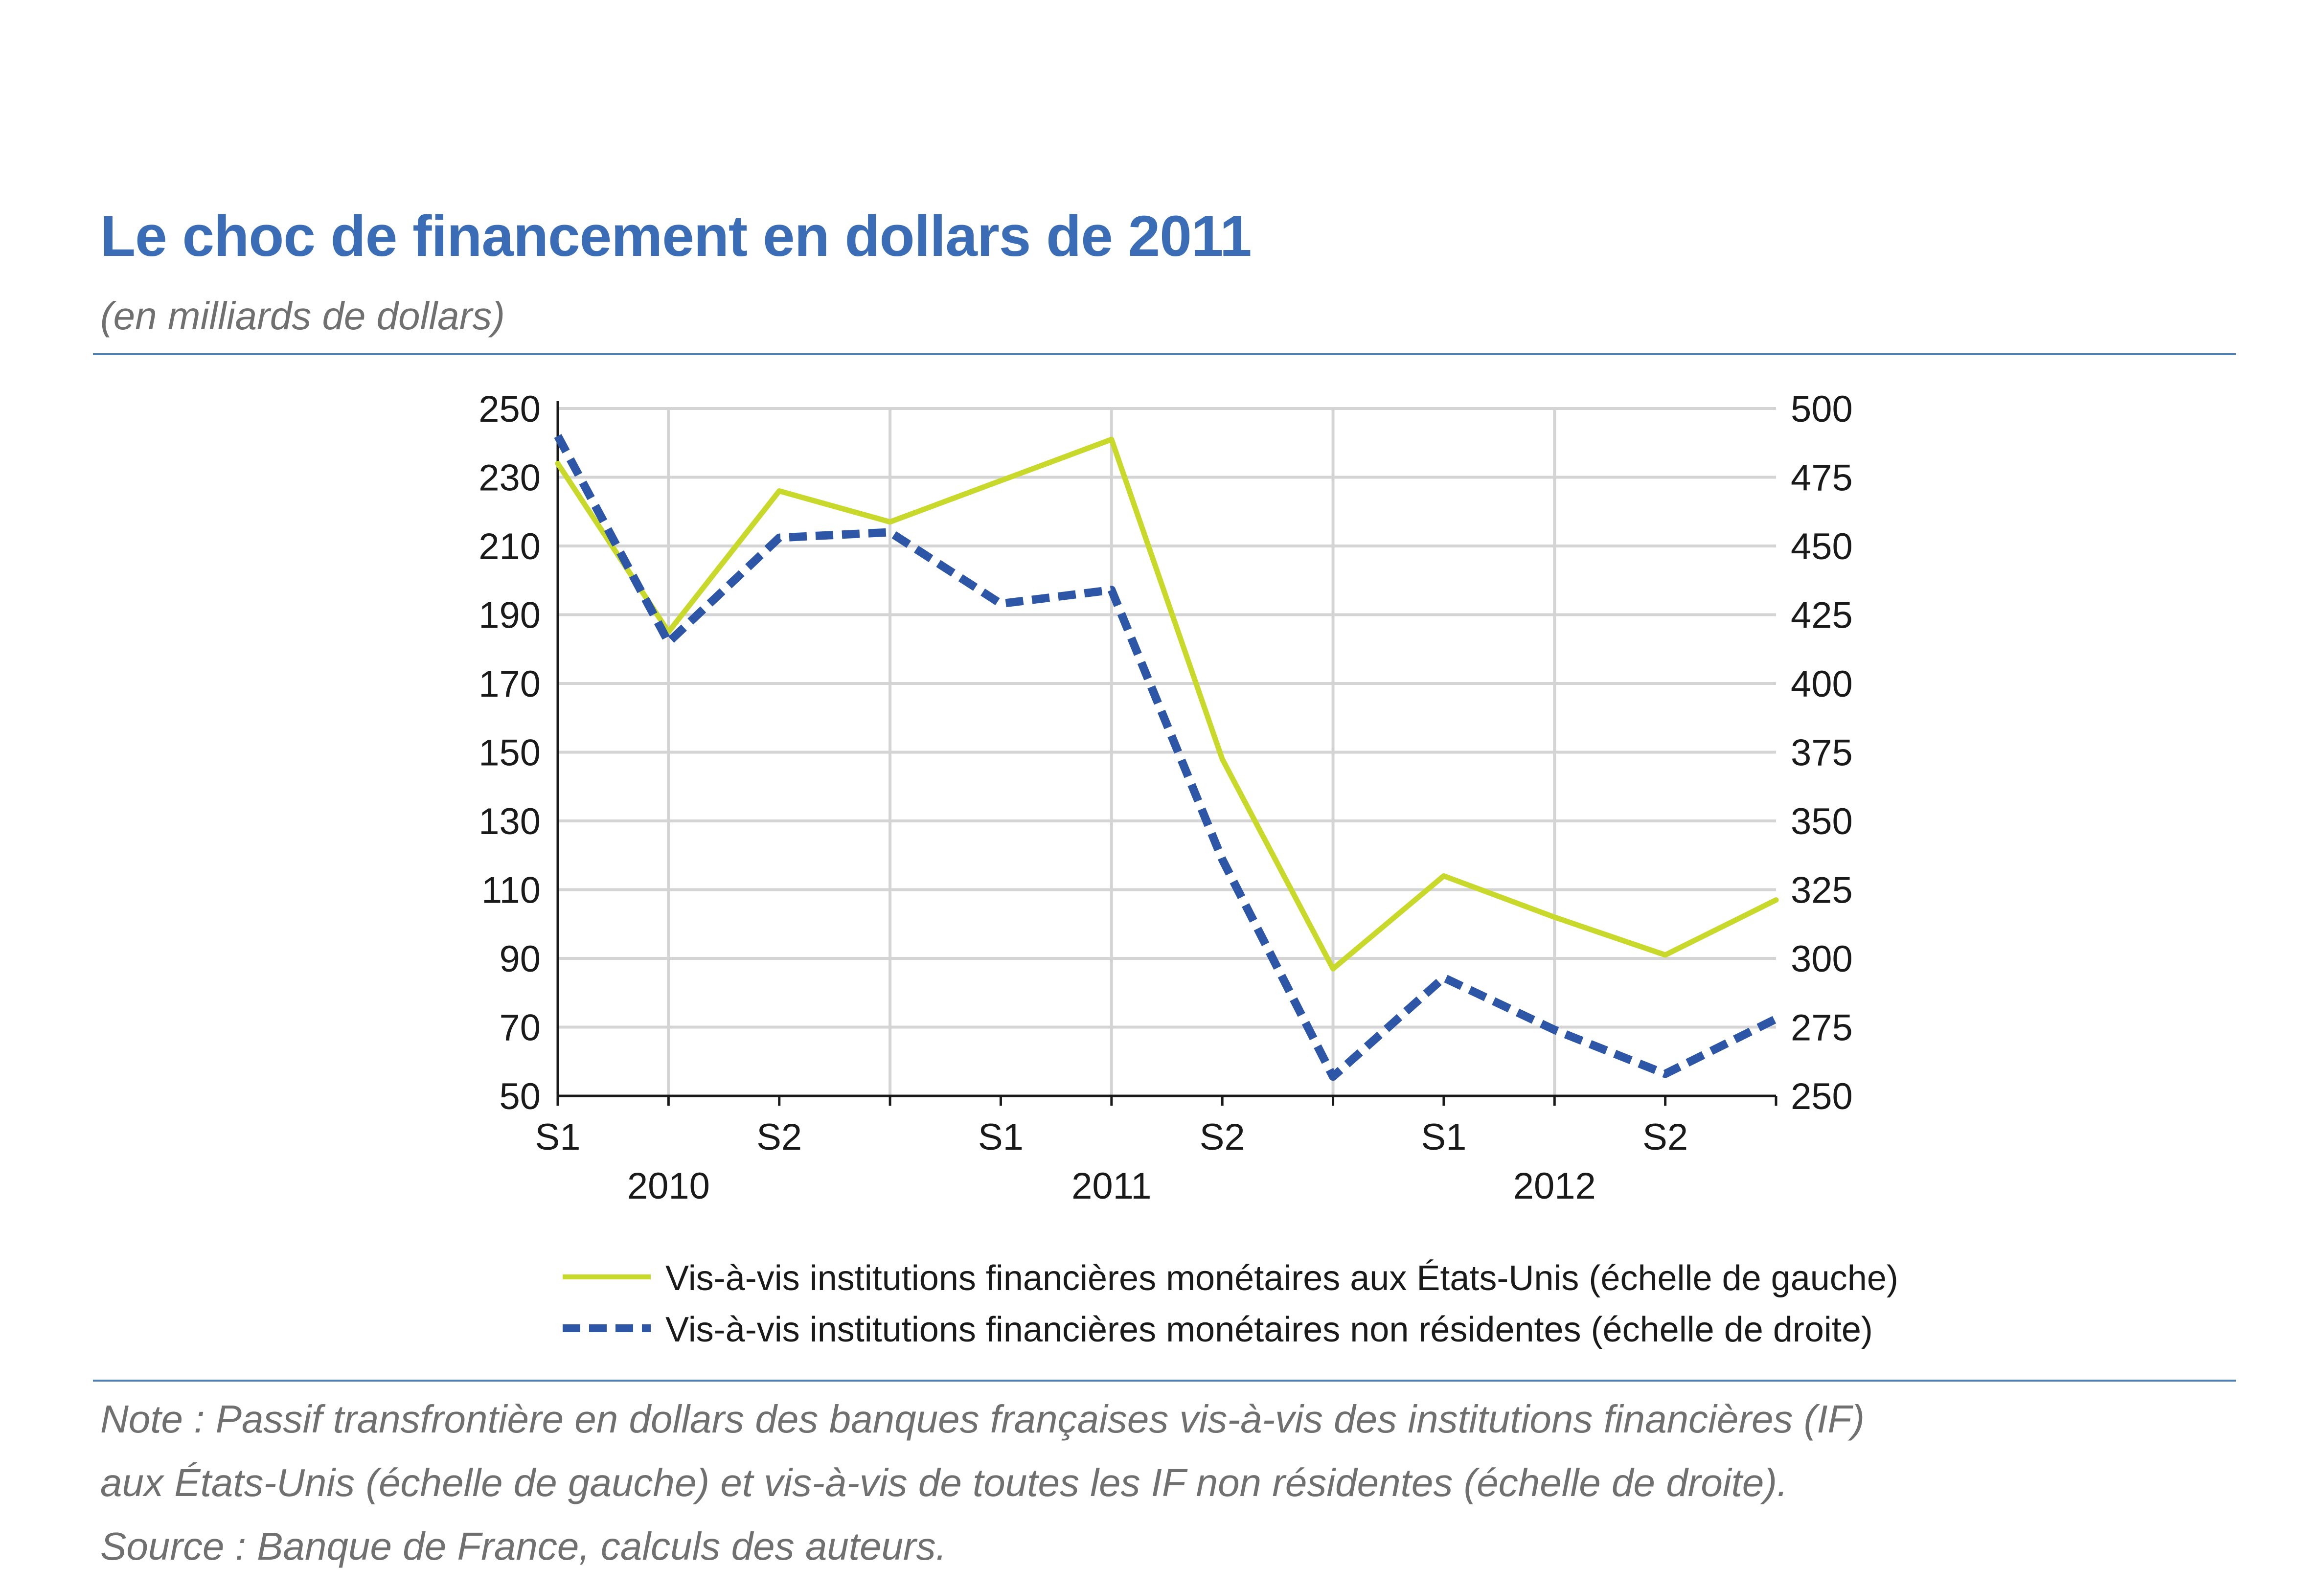 Image resolution: width=2324 pixels, height=1590 pixels. What do you see at coordinates (509, 684) in the screenshot?
I see `y-left-tick-label: 170` at bounding box center [509, 684].